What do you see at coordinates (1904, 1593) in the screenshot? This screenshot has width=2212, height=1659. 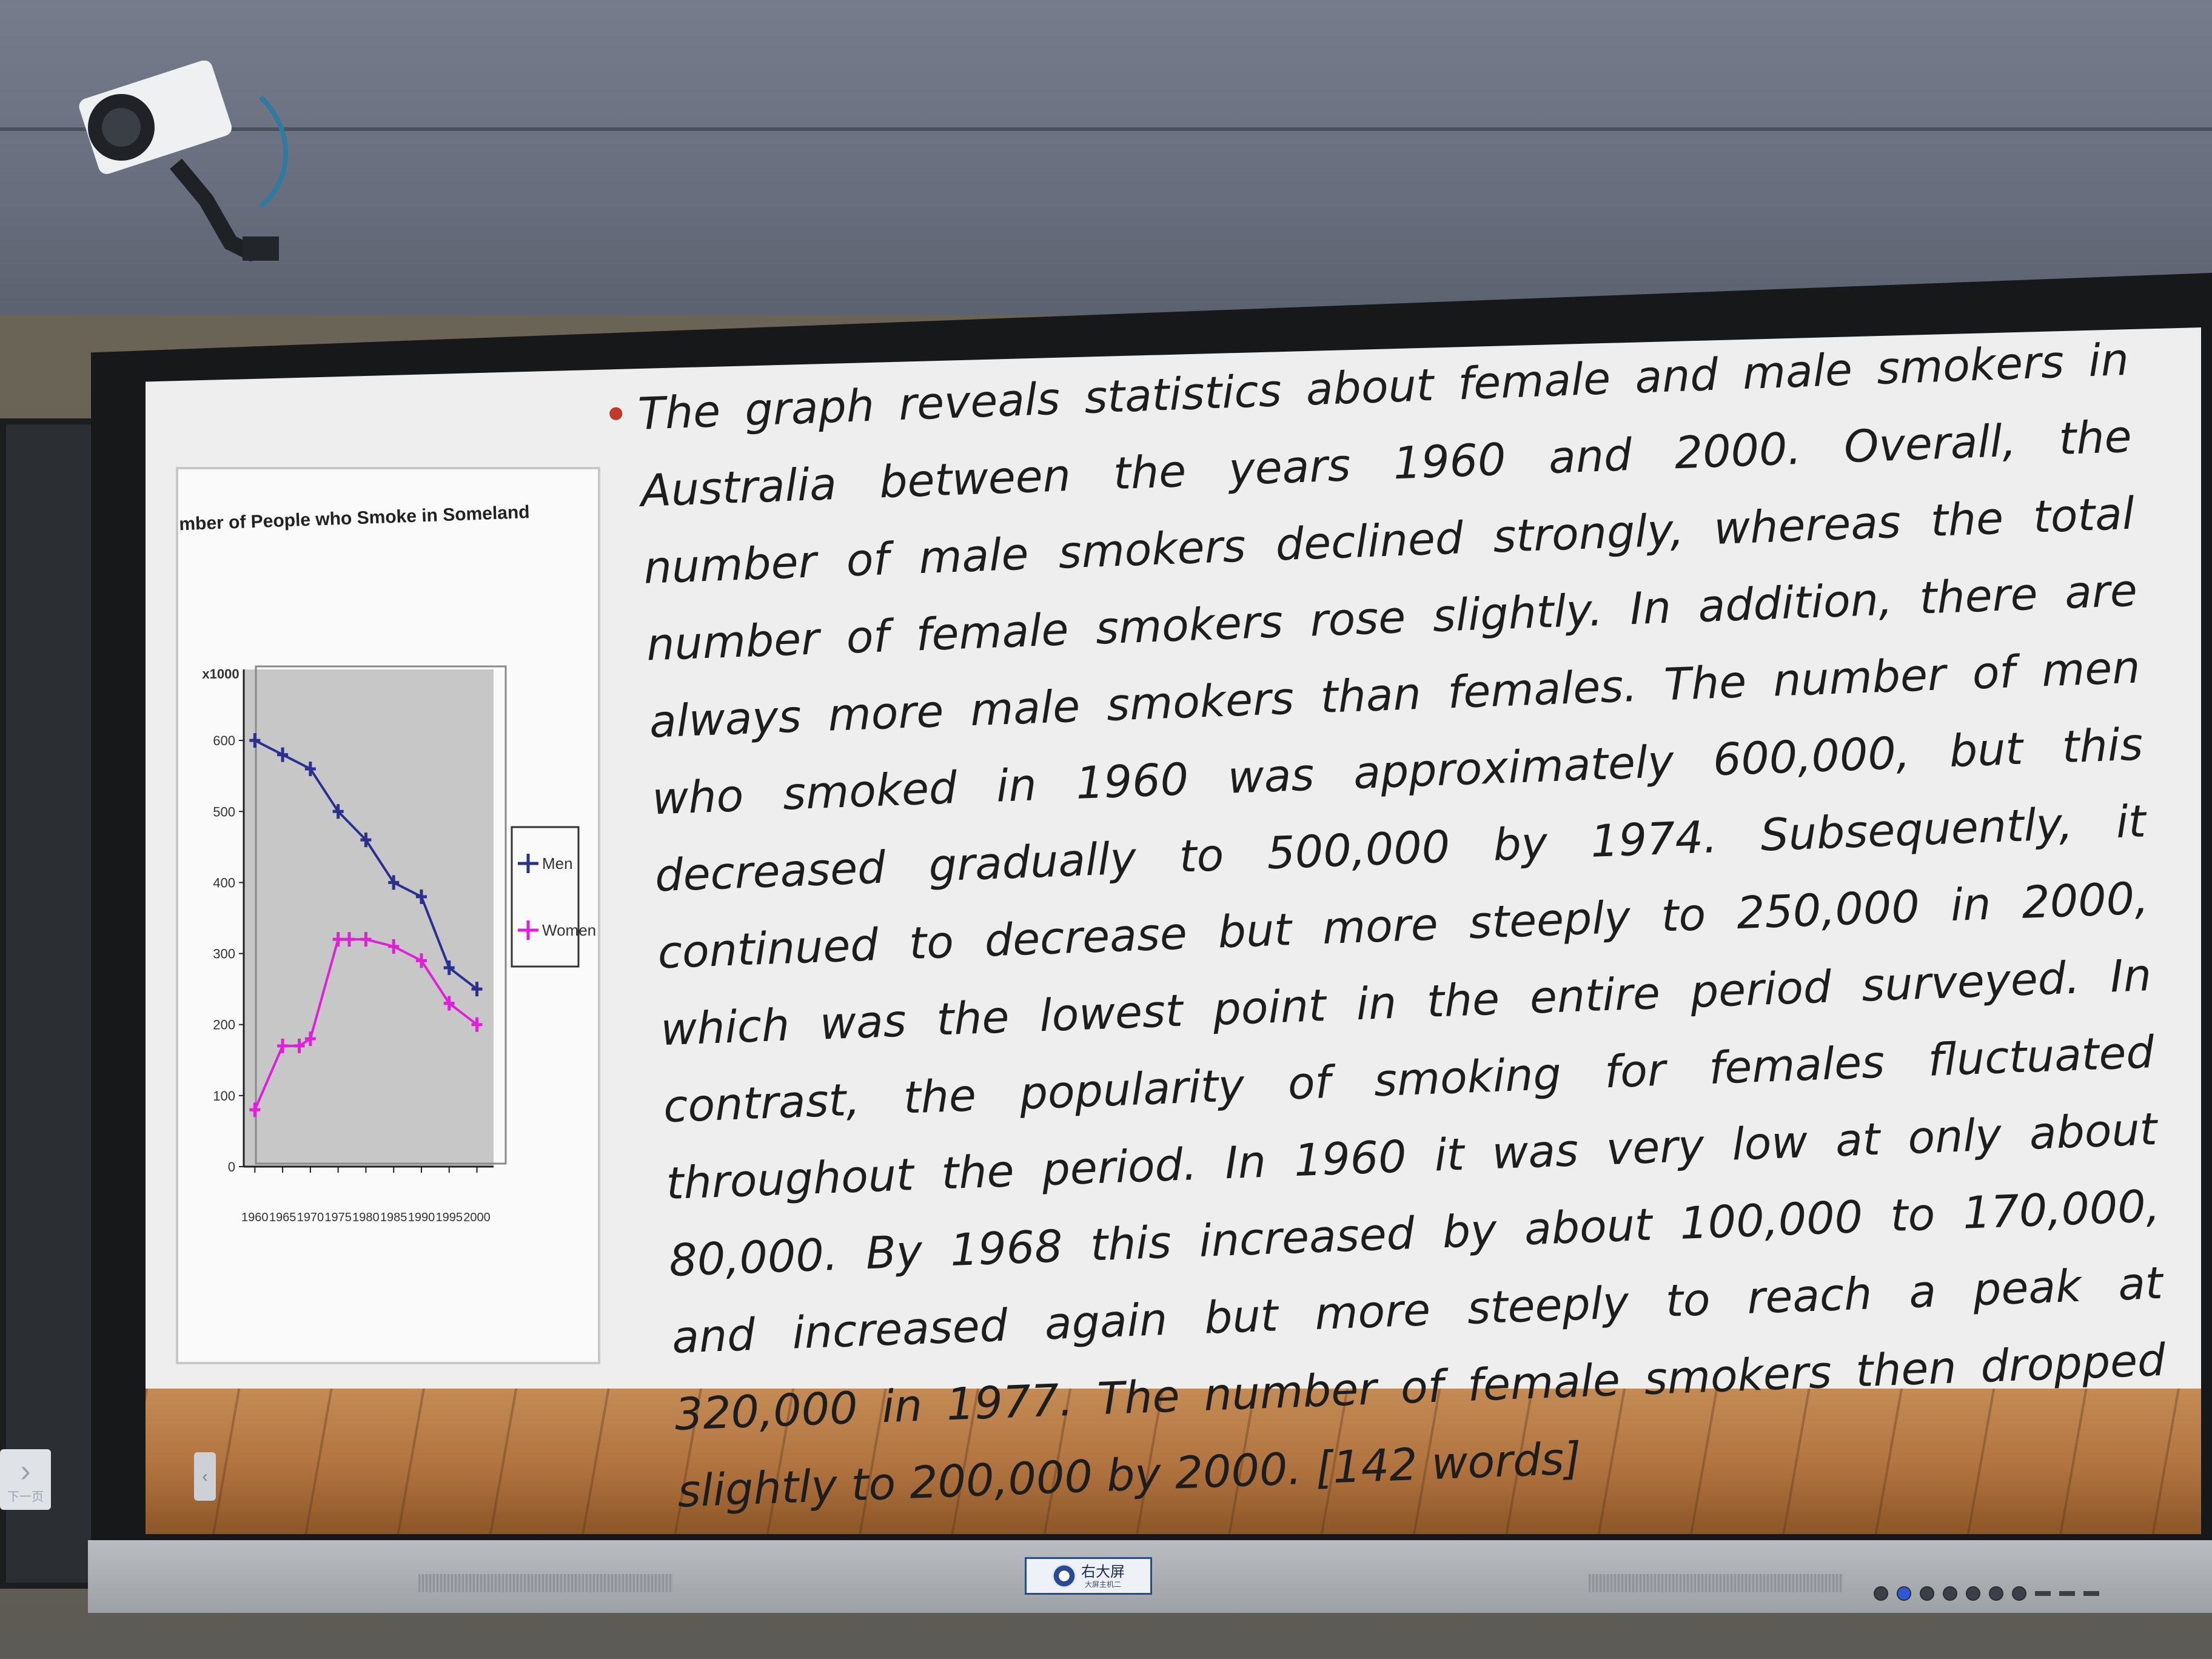 I see `status-led` at bounding box center [1904, 1593].